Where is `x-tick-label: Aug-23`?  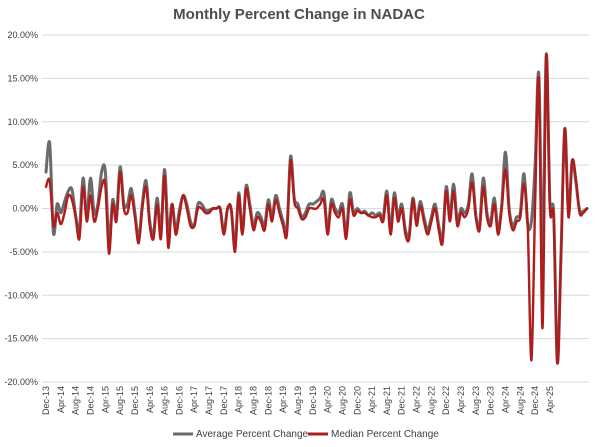 x-tick-label: Aug-23 is located at coordinates (476, 400).